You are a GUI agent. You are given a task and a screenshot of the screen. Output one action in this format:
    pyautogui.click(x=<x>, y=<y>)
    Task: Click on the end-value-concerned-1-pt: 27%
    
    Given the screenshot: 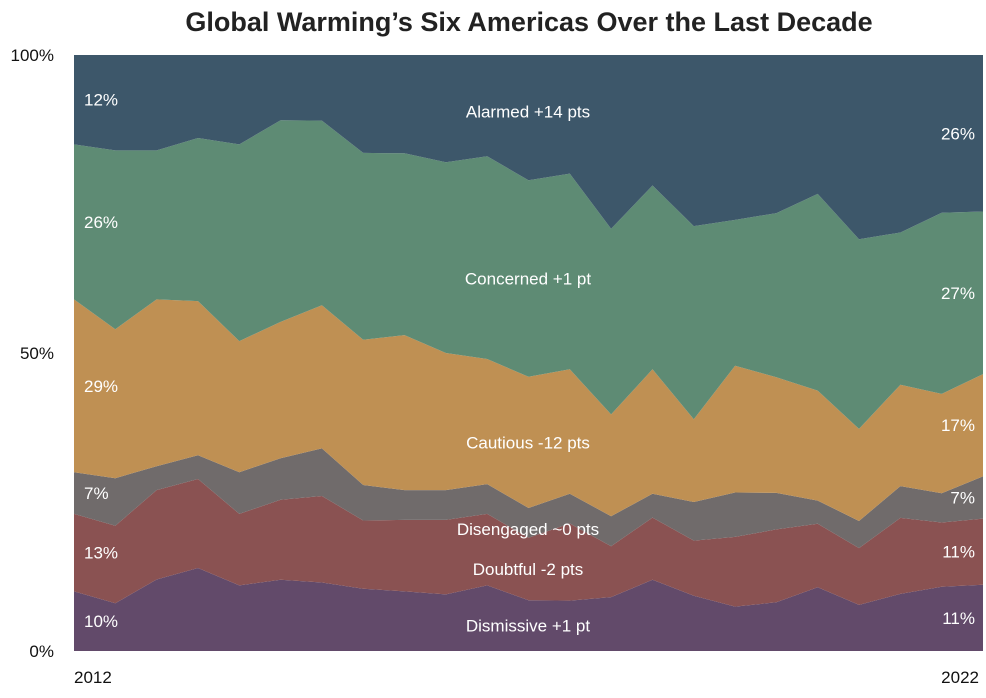 What is the action you would take?
    pyautogui.click(x=958, y=293)
    